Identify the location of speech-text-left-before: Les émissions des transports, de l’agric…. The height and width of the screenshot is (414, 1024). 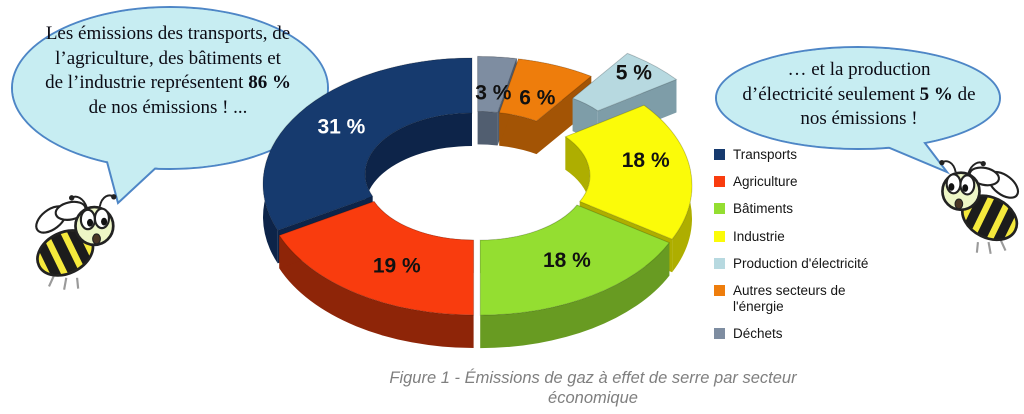
(168, 58).